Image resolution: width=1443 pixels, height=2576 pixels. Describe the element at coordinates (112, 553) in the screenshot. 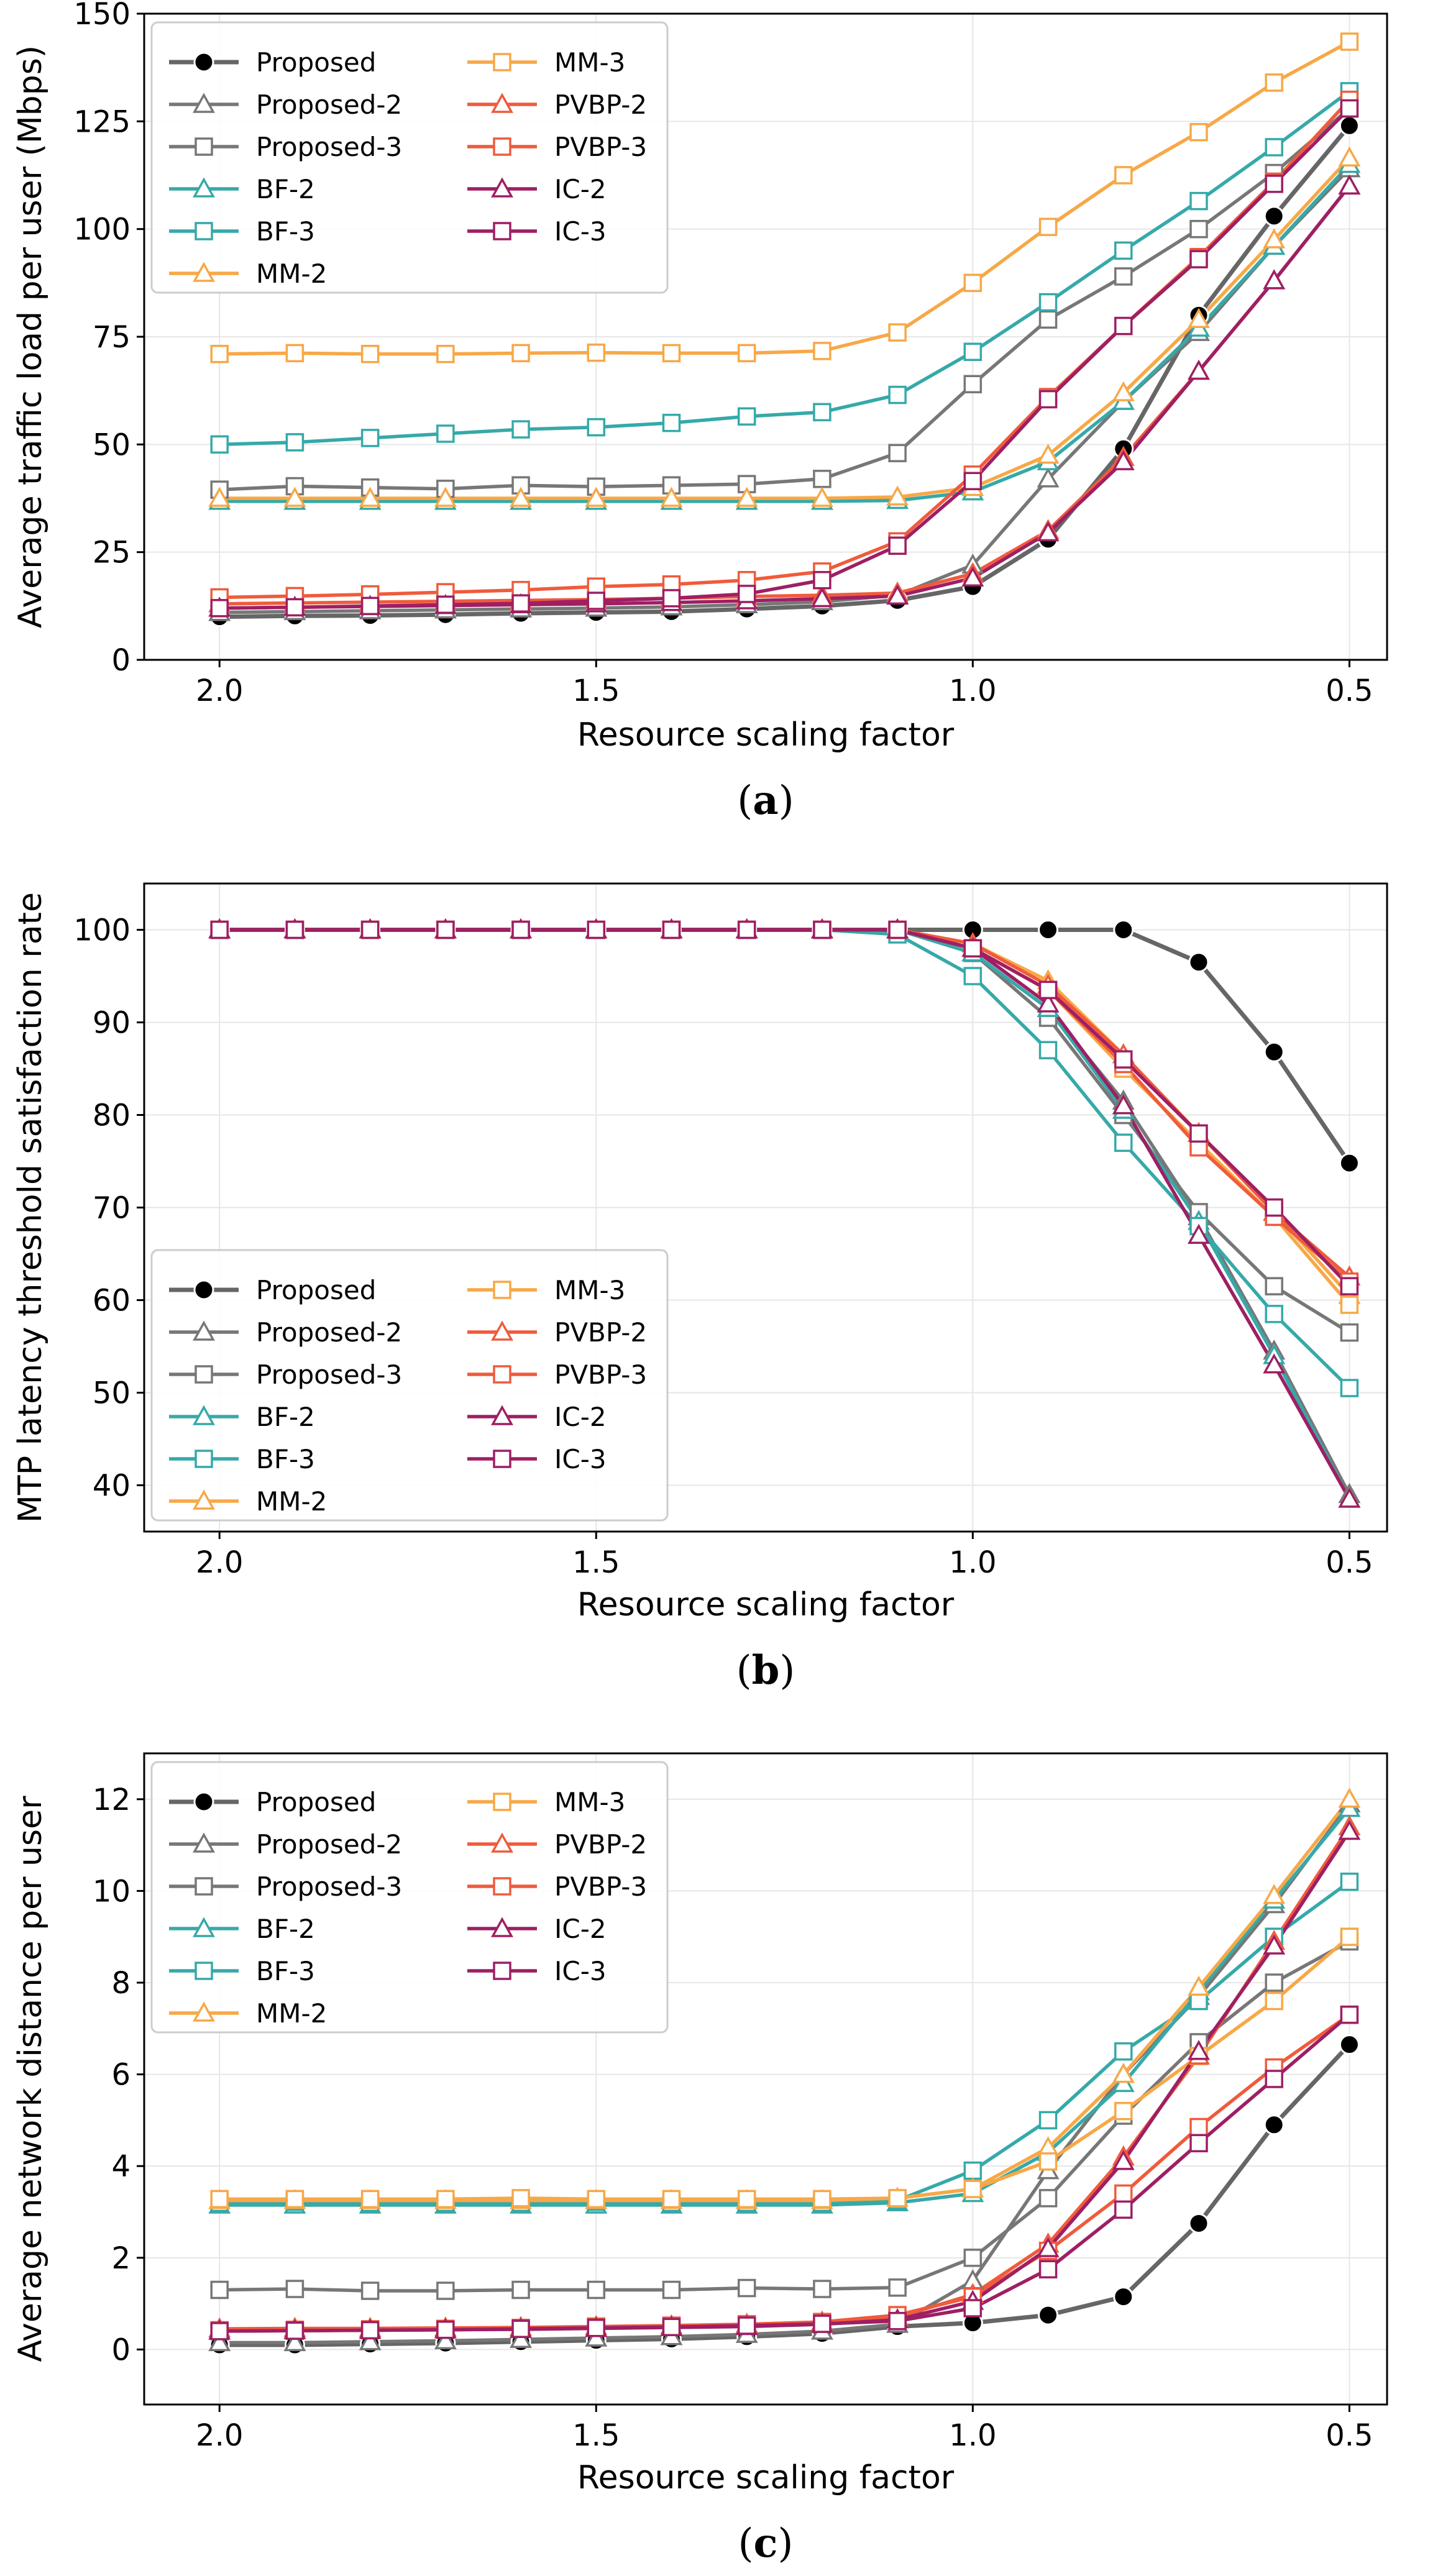

I see `y-tick-label: 25` at that location.